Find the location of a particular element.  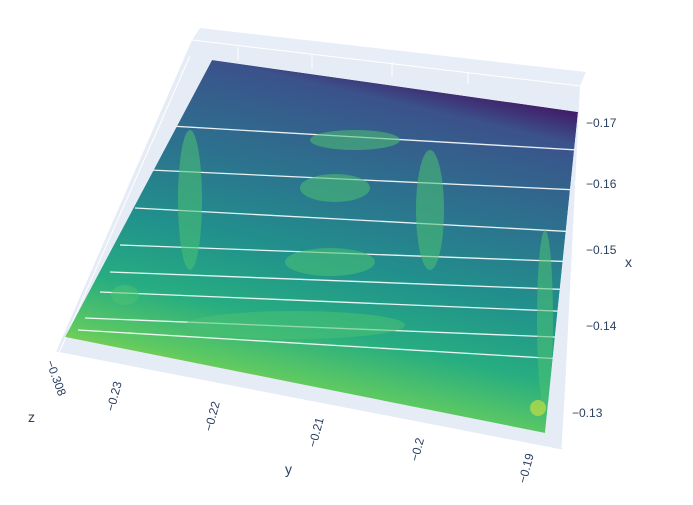

y-tick-label: −0.22 is located at coordinates (211, 416).